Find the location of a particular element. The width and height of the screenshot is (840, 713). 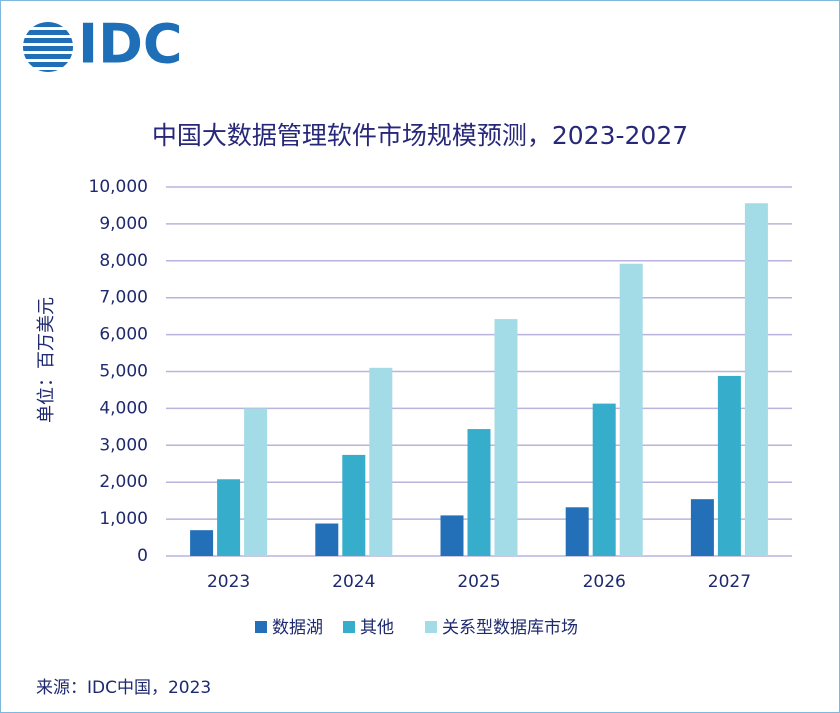

logo-text: IDC is located at coordinates (130, 44).